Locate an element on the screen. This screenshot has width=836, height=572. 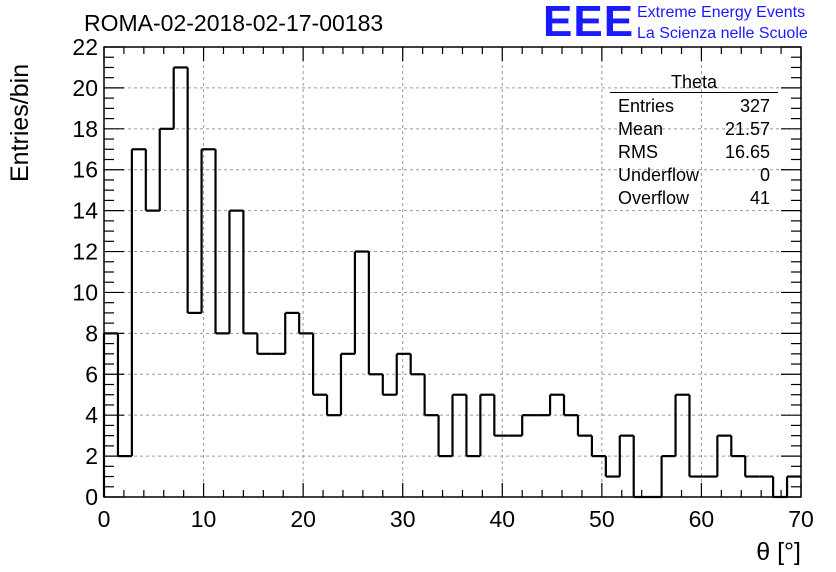
stats-label: Overflow is located at coordinates (654, 198).